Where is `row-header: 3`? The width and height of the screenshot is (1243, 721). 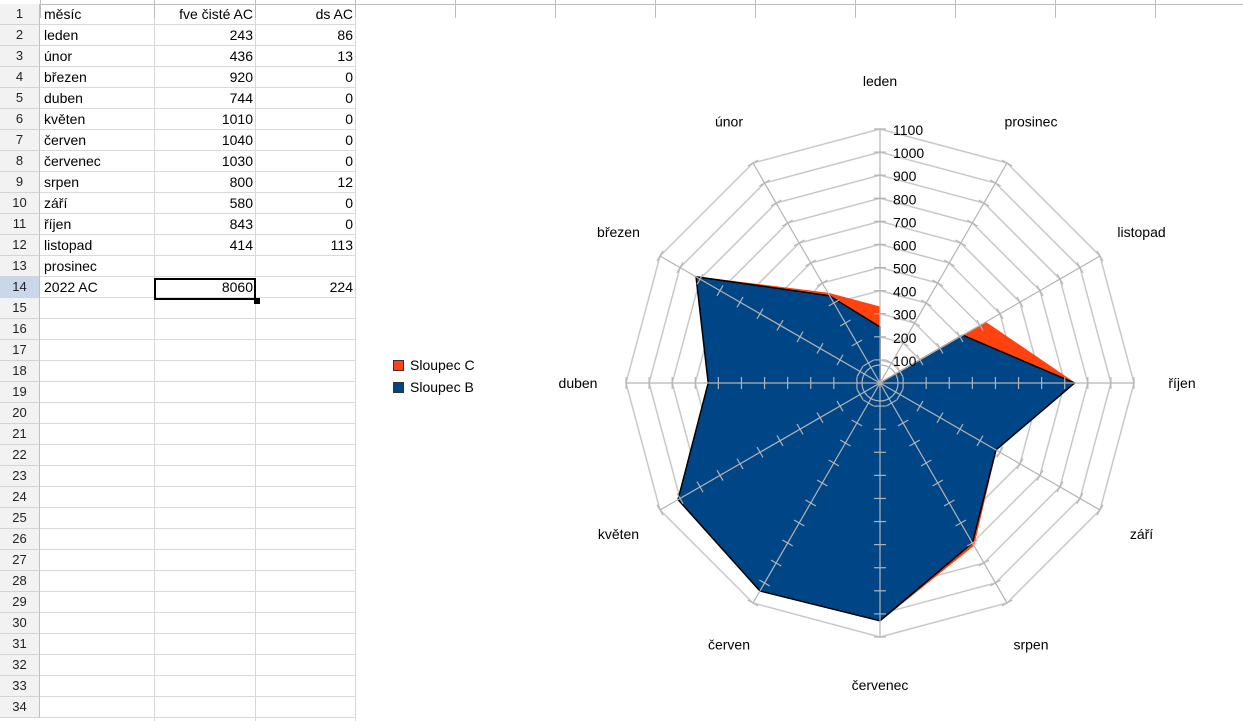
row-header: 3 is located at coordinates (20, 56).